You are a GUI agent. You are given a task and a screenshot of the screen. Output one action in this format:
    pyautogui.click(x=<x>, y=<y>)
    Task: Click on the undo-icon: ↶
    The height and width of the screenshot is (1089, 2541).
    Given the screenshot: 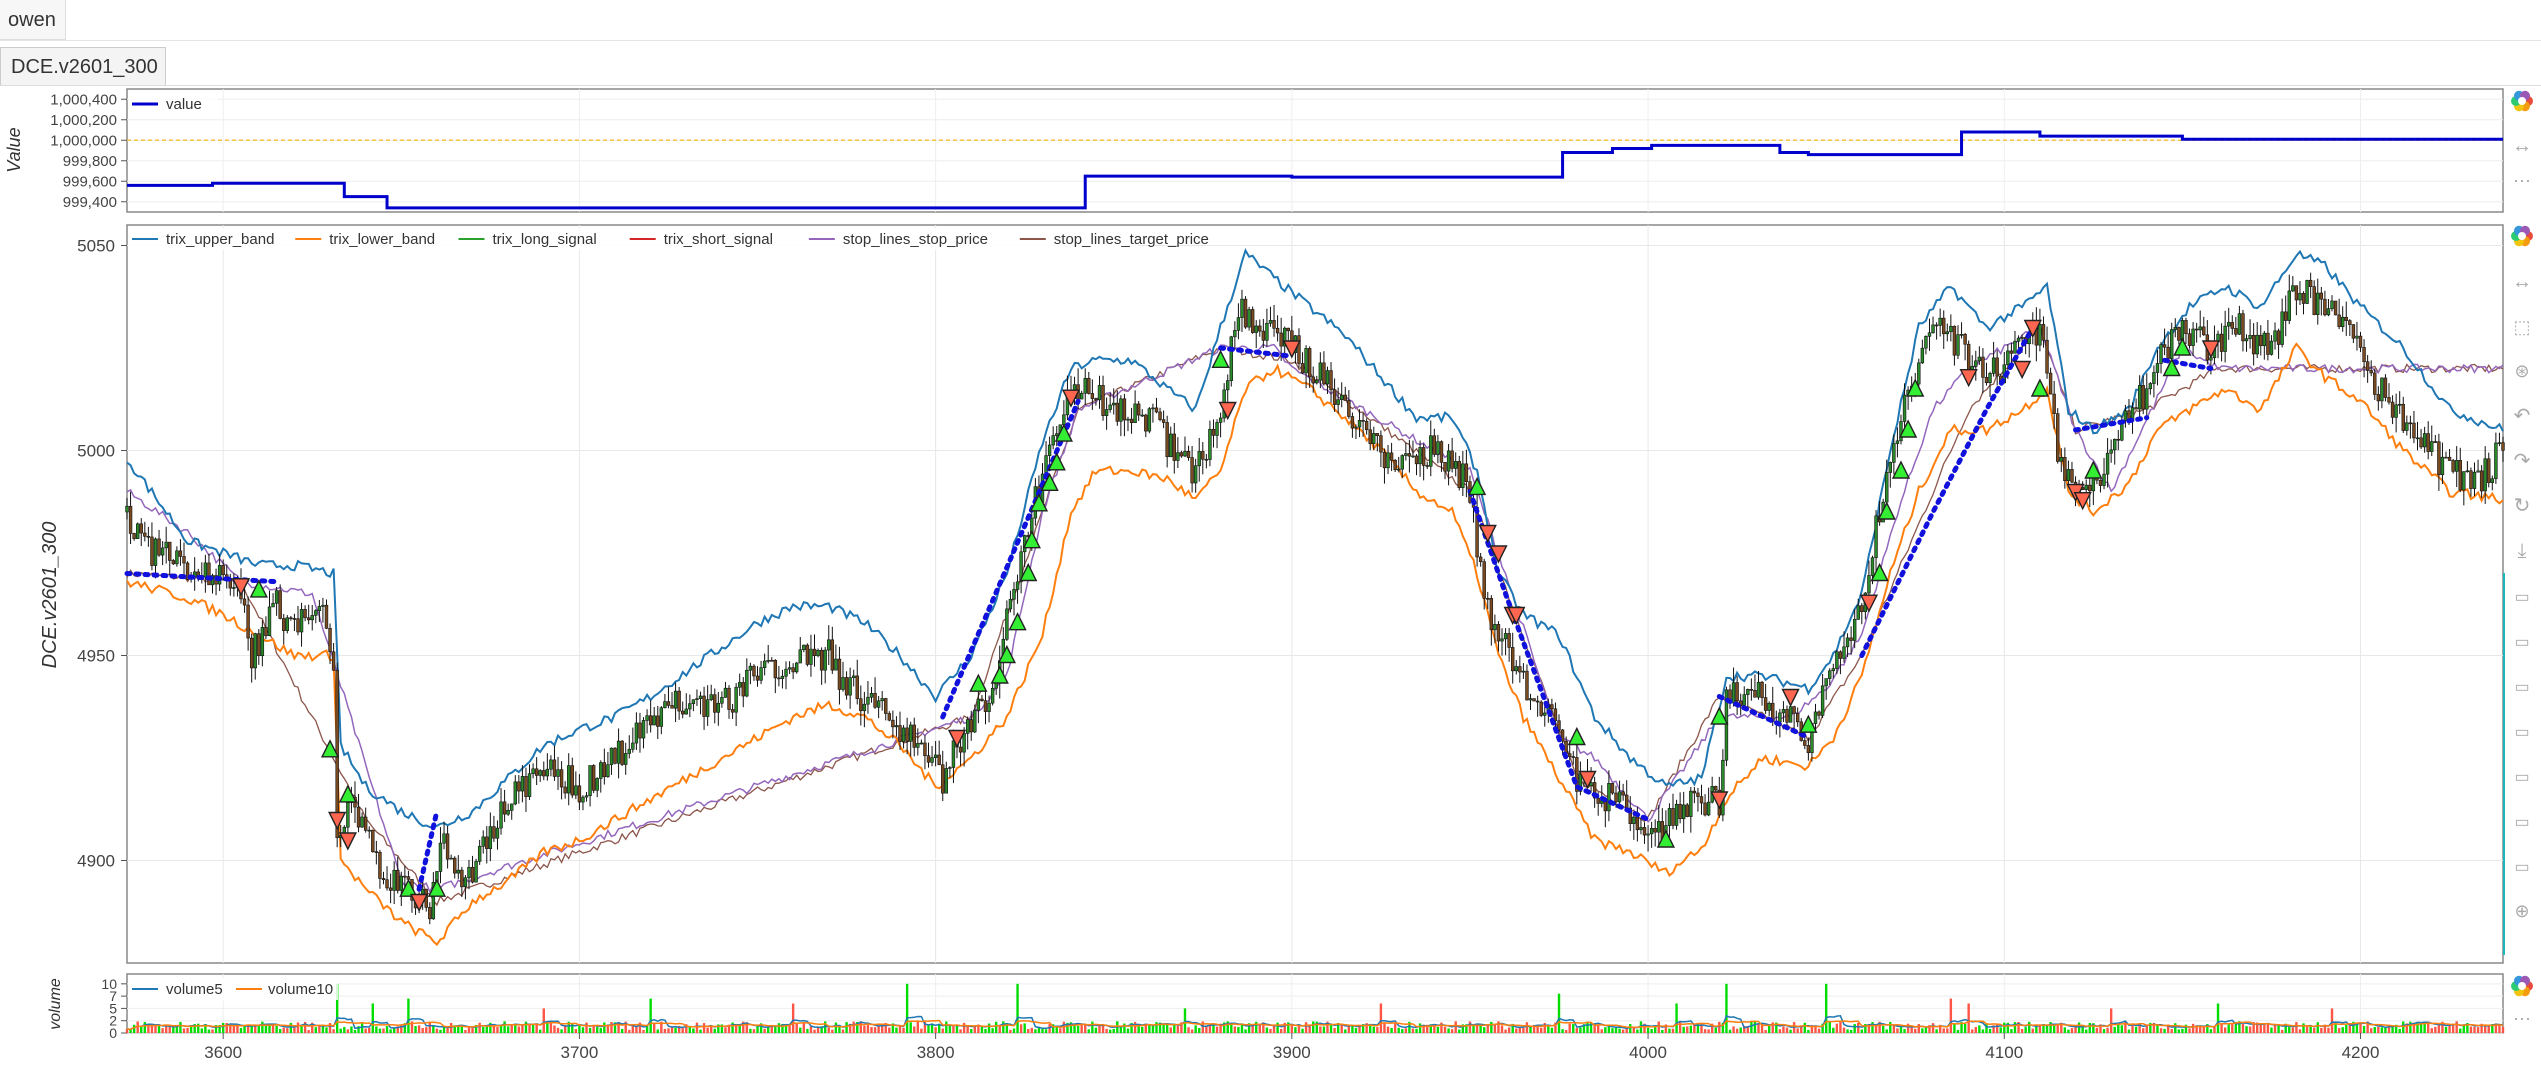 What is the action you would take?
    pyautogui.click(x=2522, y=416)
    